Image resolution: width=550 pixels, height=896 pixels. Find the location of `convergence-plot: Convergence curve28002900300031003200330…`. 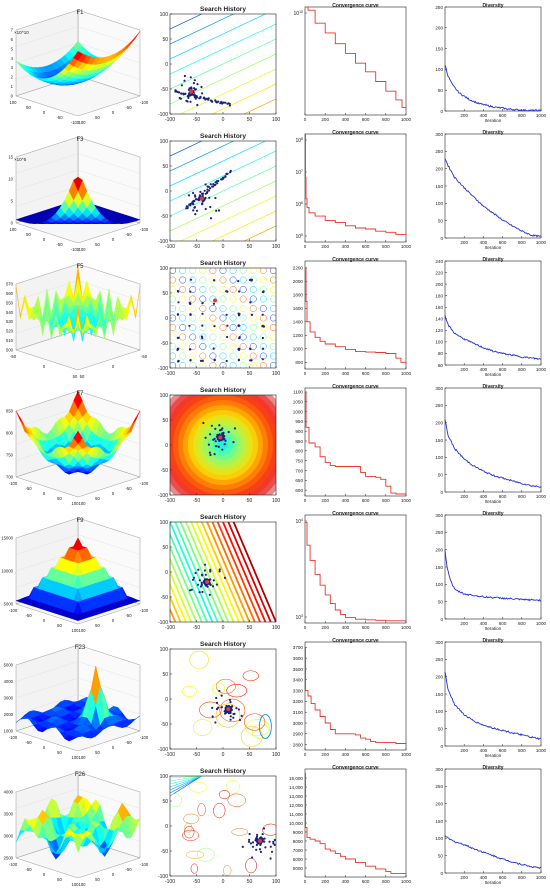

convergence-plot: Convergence curve28002900300031003200330… is located at coordinates (352, 697).